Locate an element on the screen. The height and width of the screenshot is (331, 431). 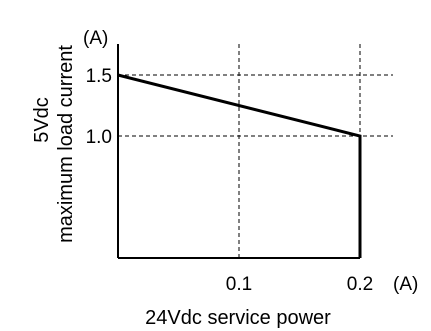
y-axis-label-line-1: 5Vdc is located at coordinates (42, 120).